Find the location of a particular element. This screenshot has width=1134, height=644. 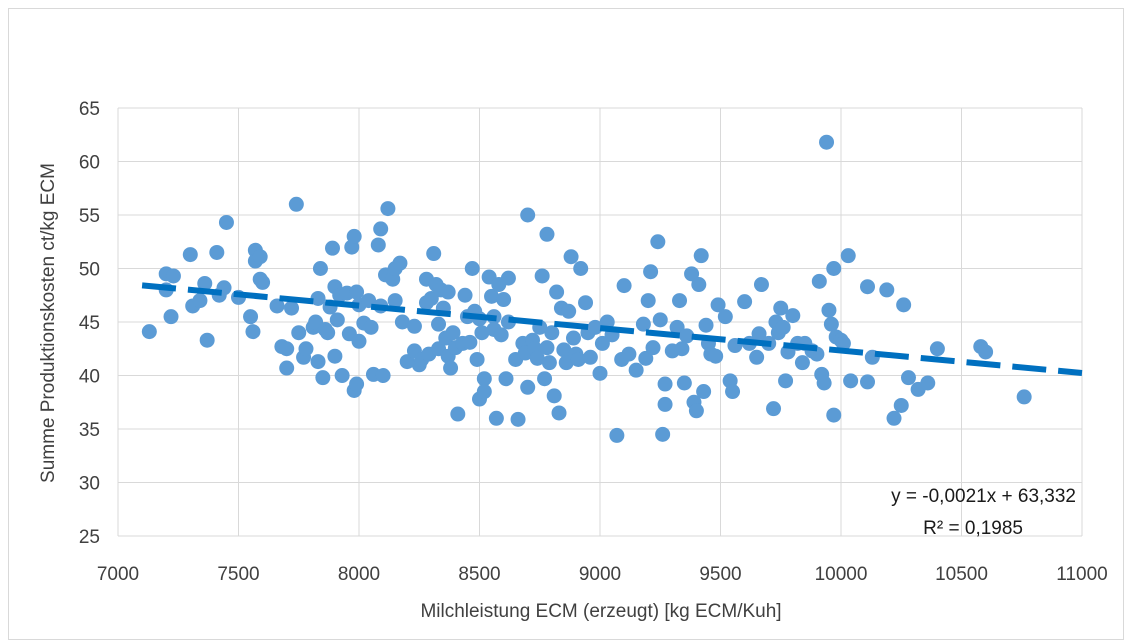

y-tick-labels: 25 30 35 40 45 50 55 60 65 is located at coordinates (89, 323).